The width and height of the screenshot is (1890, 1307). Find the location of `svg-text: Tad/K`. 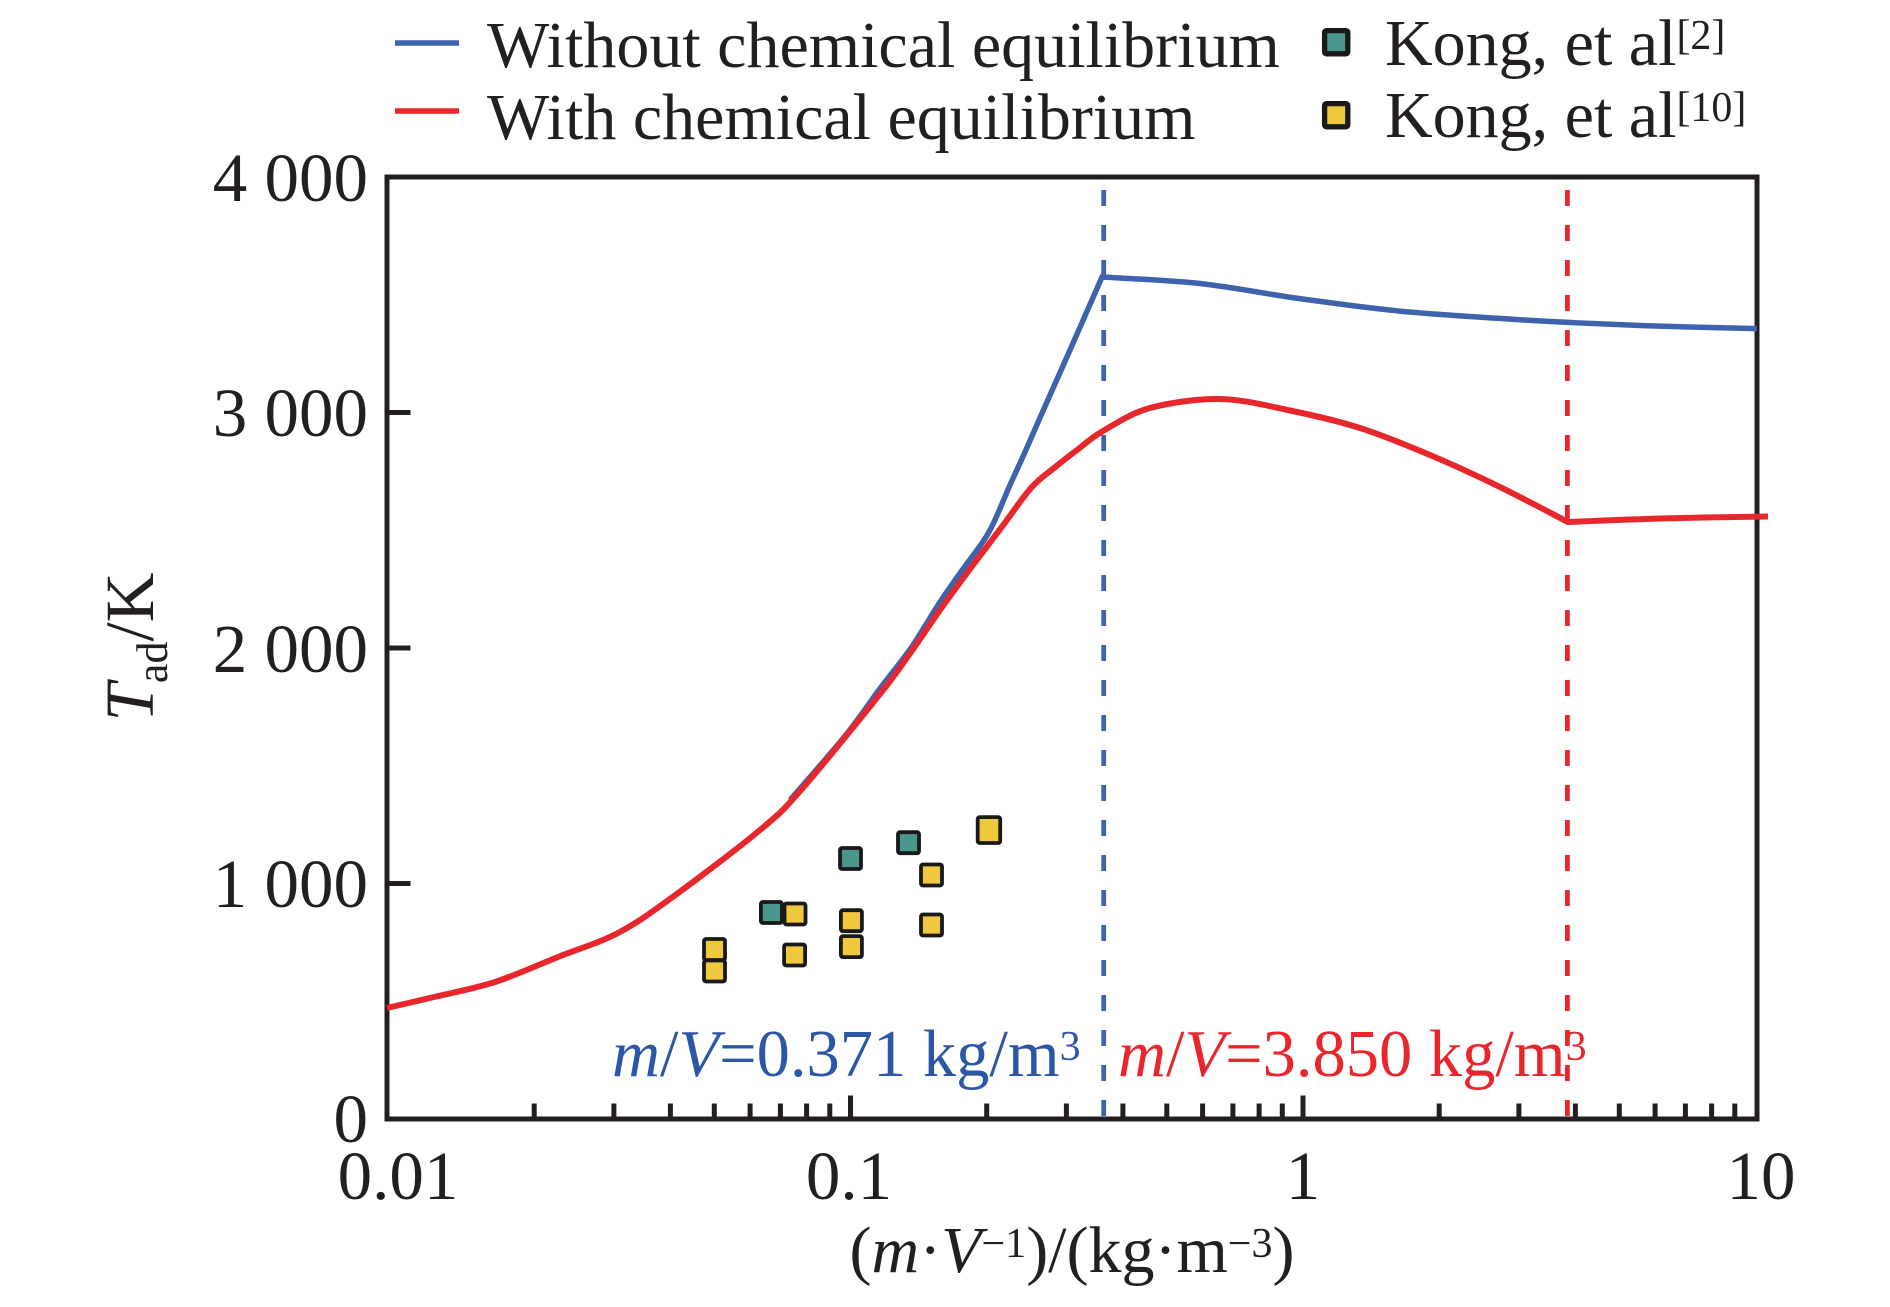

svg-text: Tad/K is located at coordinates (134, 646).